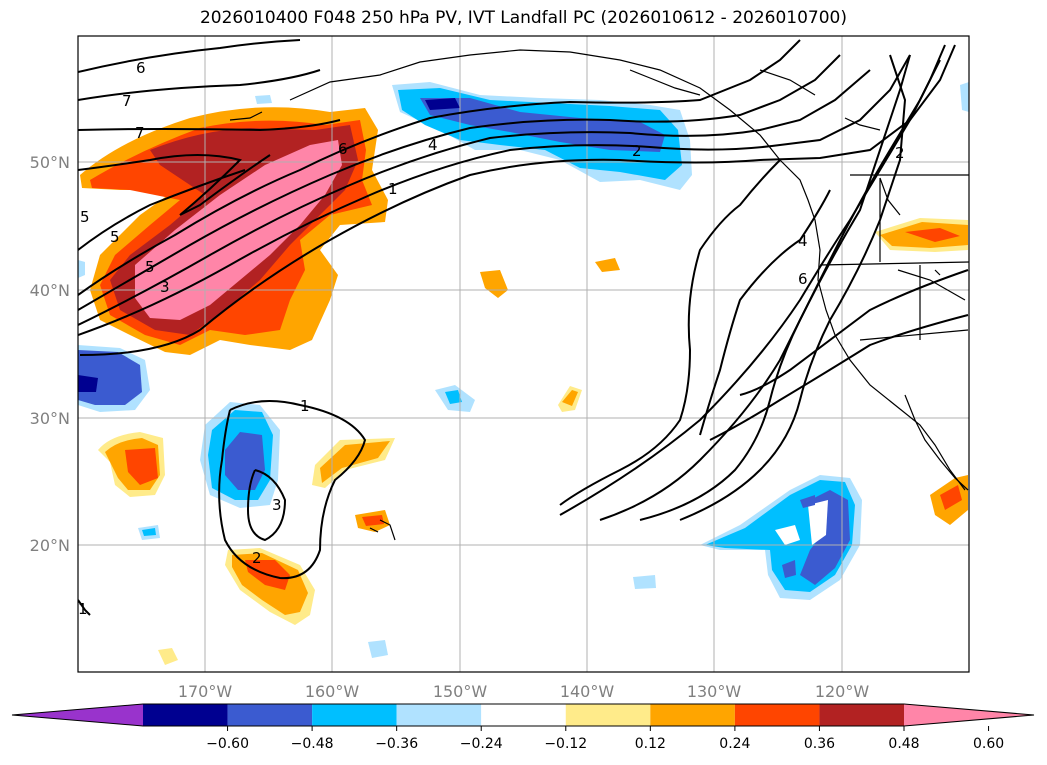 The height and width of the screenshot is (765, 1047). Describe the element at coordinates (227, 744) in the screenshot. I see `colorbar-tick-label: −0.60` at that location.